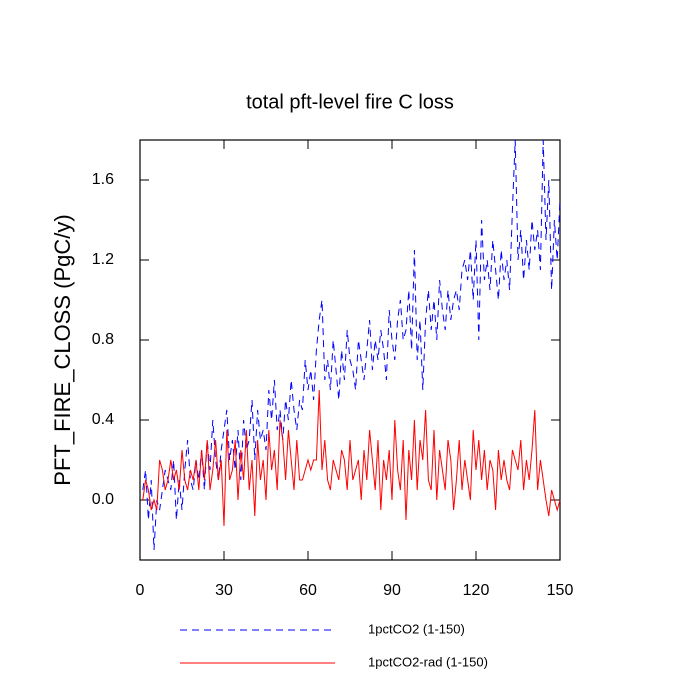 The image size is (700, 700). Describe the element at coordinates (392, 590) in the screenshot. I see `x-tick-label: 90` at that location.